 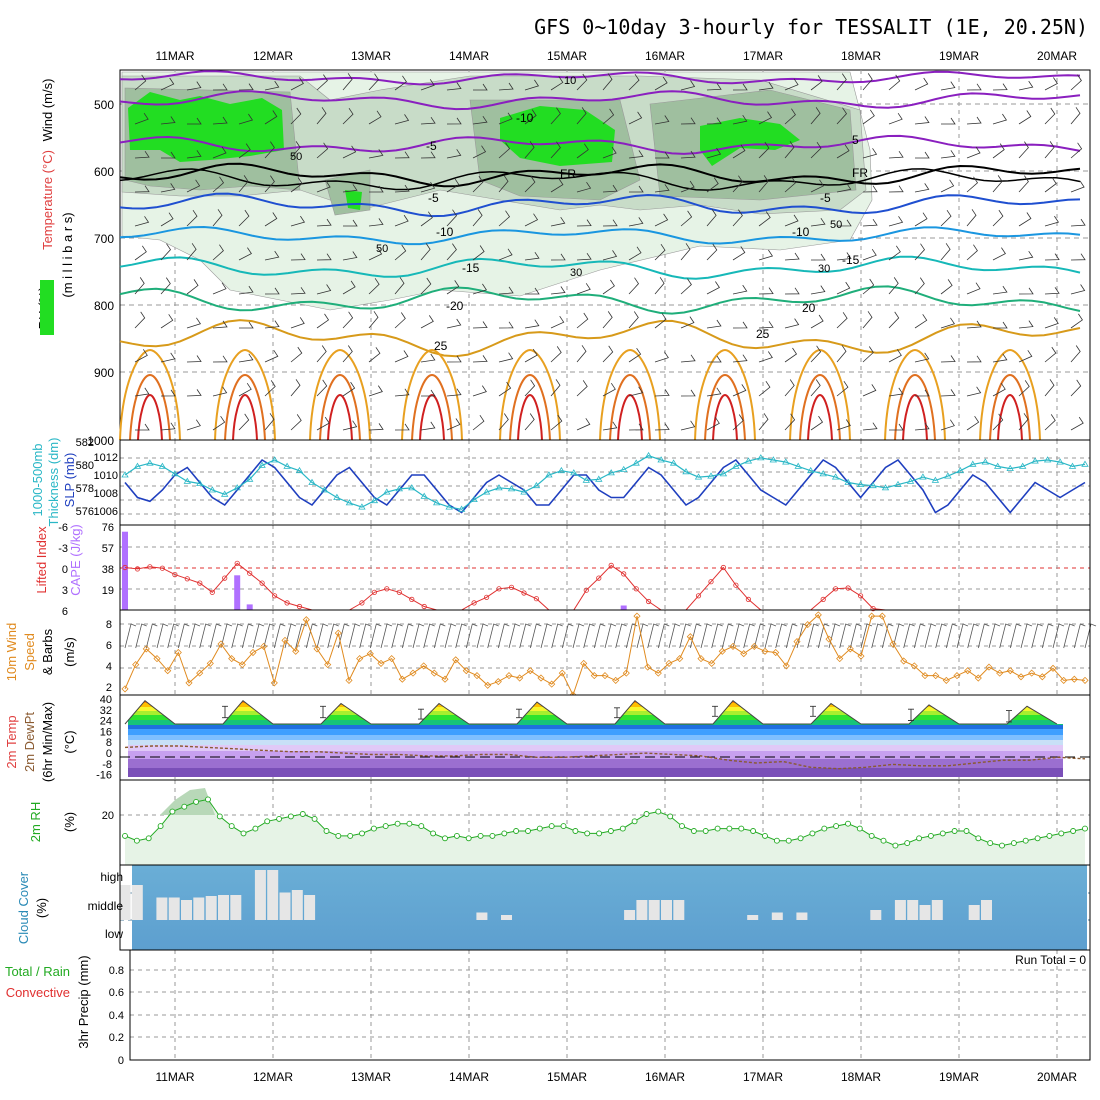 What do you see at coordinates (471, 268) in the screenshot?
I see `contour-label: -15` at bounding box center [471, 268].